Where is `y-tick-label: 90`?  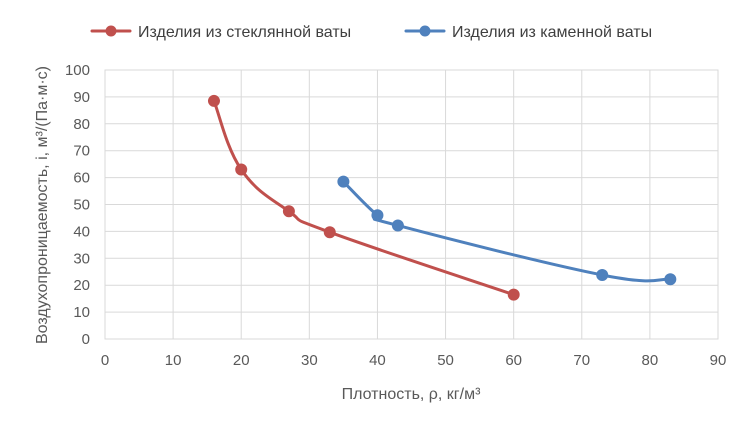 y-tick-label: 90 is located at coordinates (81, 97).